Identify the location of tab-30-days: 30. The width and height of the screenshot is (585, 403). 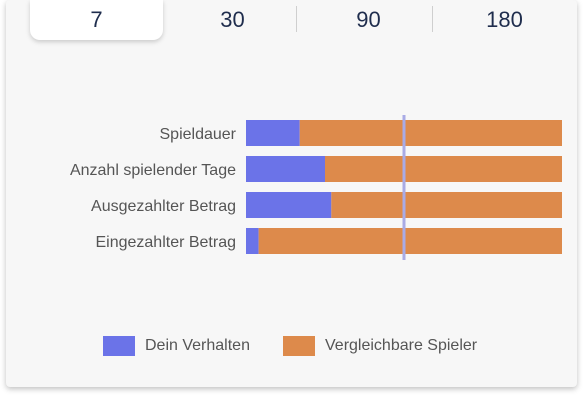
(232, 19).